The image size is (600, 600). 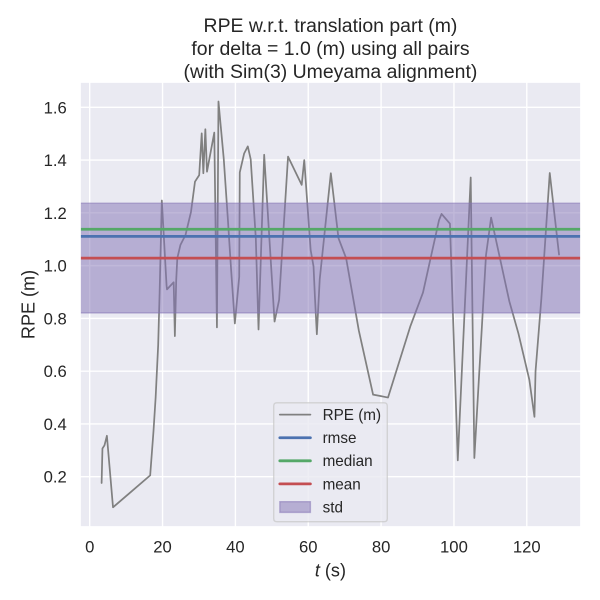 What do you see at coordinates (162, 546) in the screenshot?
I see `svg-text: 20` at bounding box center [162, 546].